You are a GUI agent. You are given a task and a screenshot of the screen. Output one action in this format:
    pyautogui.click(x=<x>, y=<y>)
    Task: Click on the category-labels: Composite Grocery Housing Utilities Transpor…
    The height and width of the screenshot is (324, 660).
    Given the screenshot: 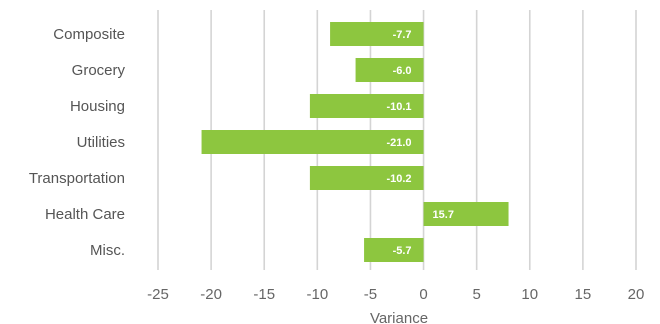 What is the action you would take?
    pyautogui.click(x=77, y=142)
    